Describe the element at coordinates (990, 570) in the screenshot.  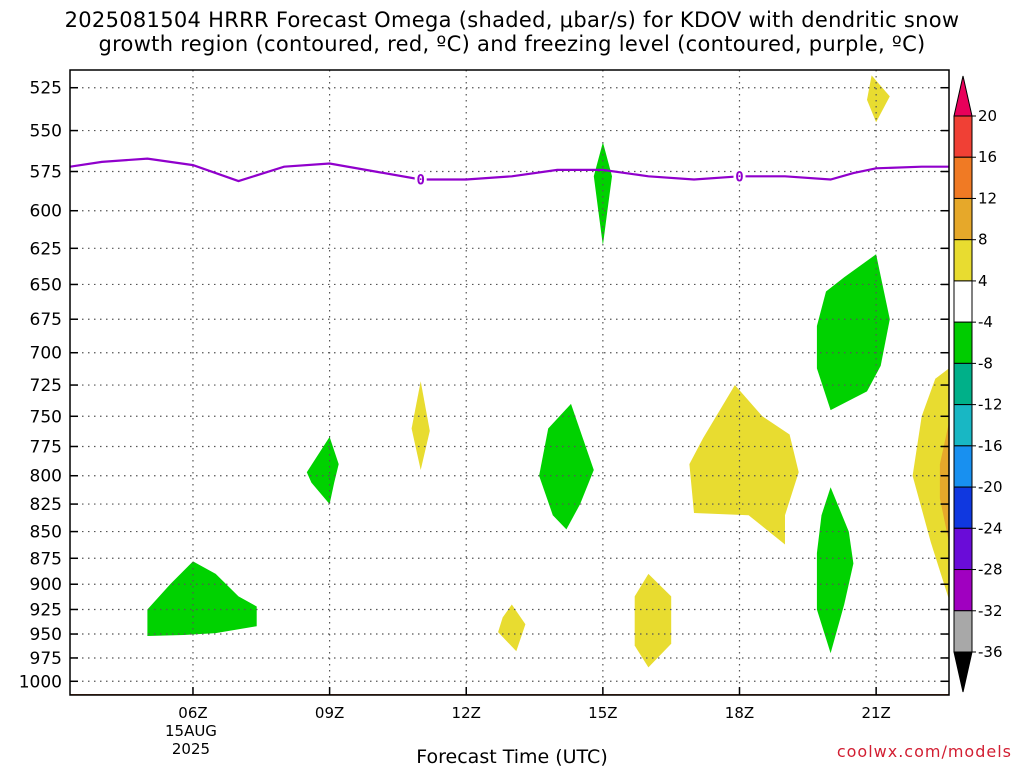
I see `colorbar-label: -28` at that location.